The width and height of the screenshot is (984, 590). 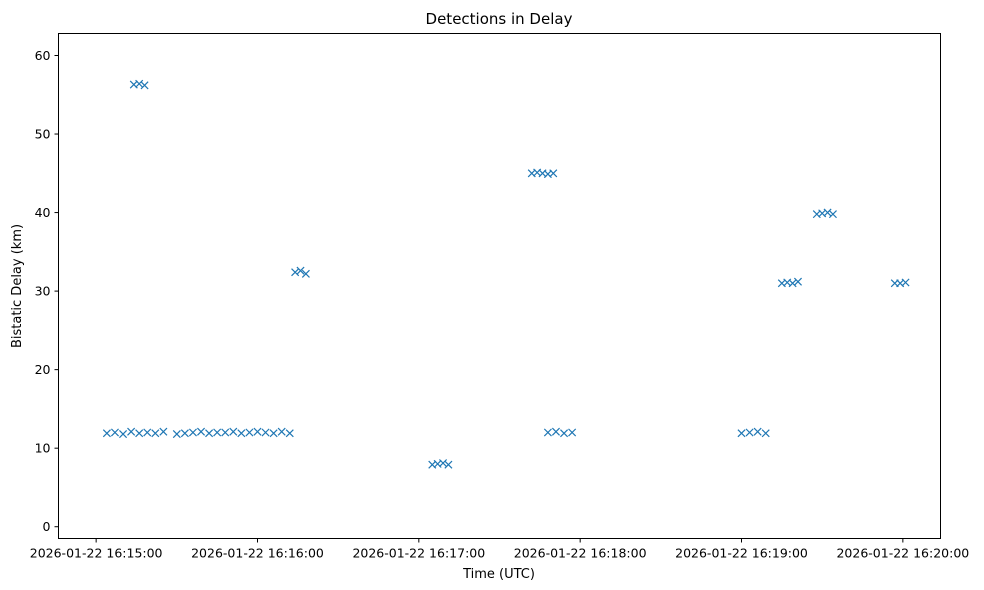 What do you see at coordinates (580, 553) in the screenshot?
I see `x-tick-label: 2026-01-22 16:18:00` at bounding box center [580, 553].